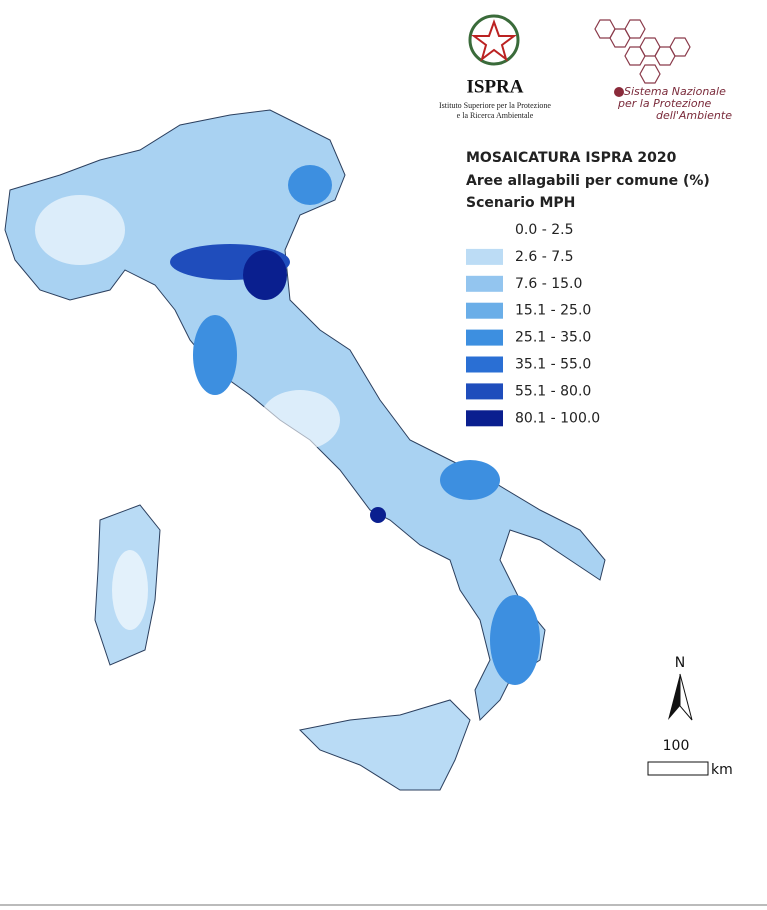 This screenshot has width=767, height=910. What do you see at coordinates (548, 284) in the screenshot?
I see `legend-label: 7.6 - 15.0` at bounding box center [548, 284].